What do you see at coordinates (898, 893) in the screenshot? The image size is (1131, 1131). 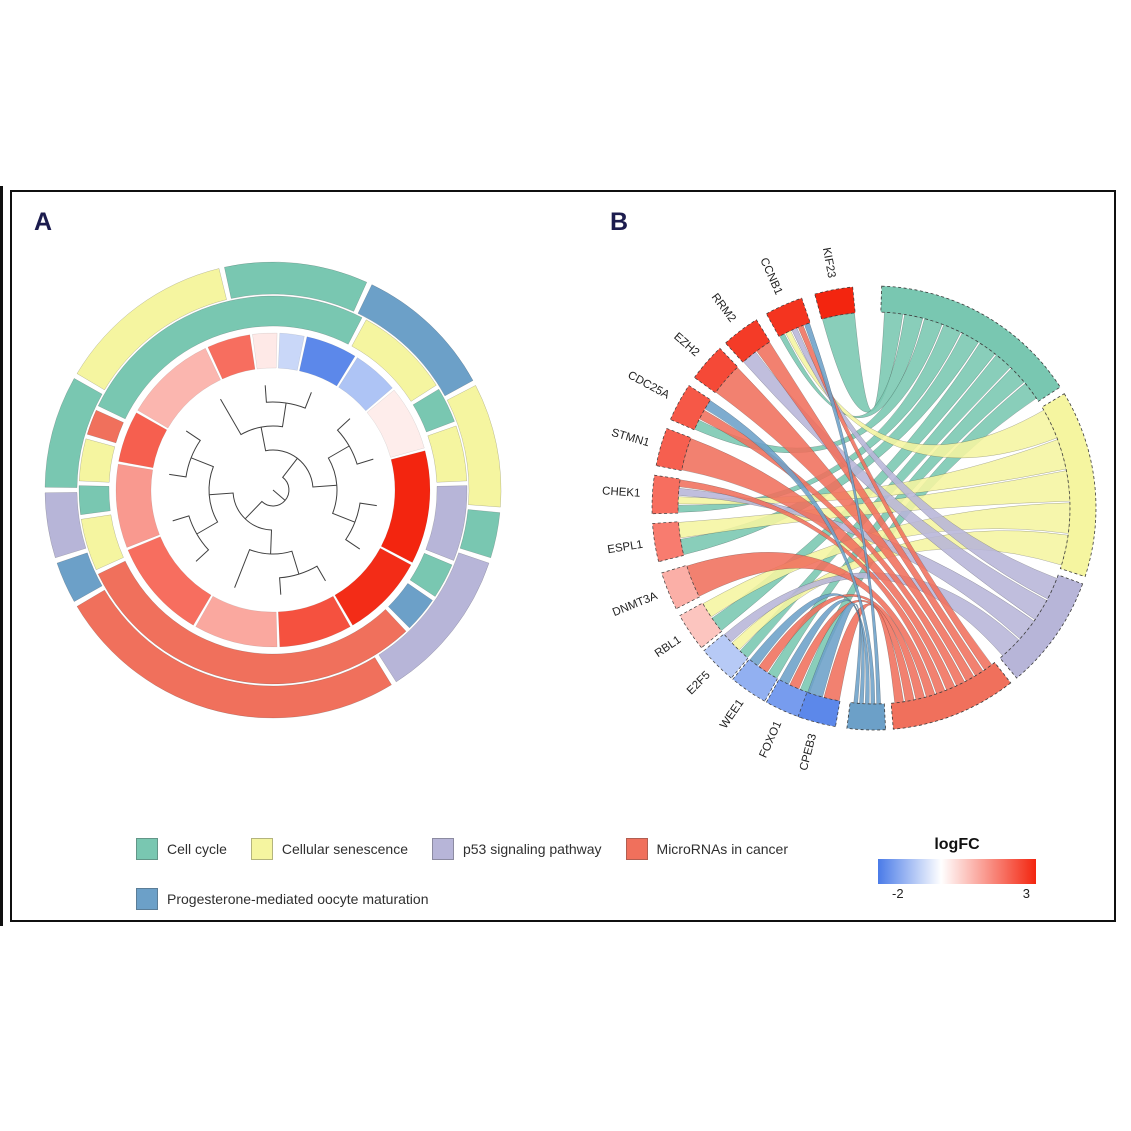 I see `colorbar-min-label: -2` at bounding box center [898, 893].